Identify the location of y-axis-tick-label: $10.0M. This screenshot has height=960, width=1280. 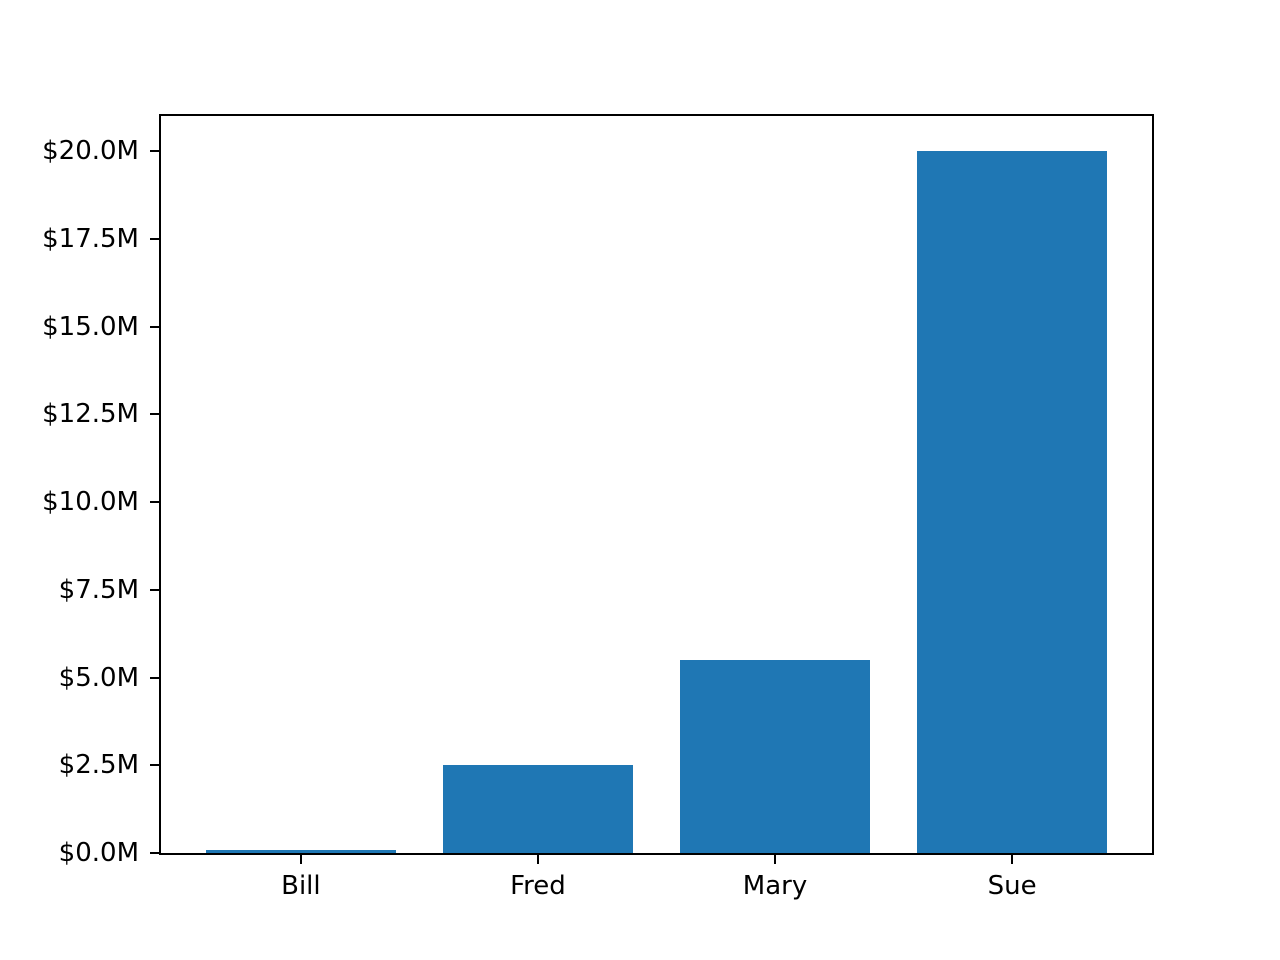
(90, 502).